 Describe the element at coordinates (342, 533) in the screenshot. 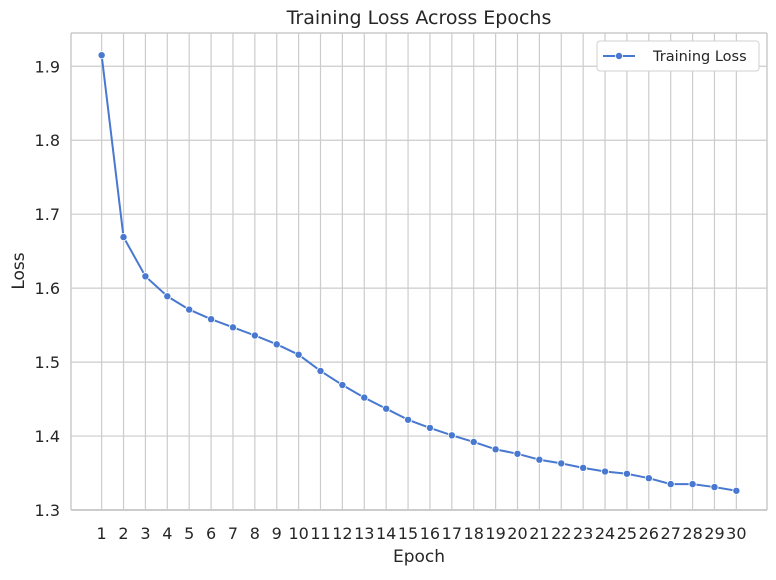

I see `x-tick-label: 12` at that location.